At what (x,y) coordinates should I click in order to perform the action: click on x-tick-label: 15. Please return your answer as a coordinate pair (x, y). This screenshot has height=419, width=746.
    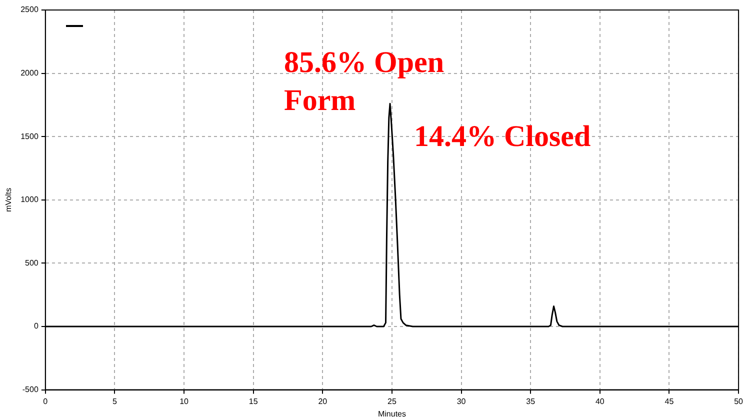
    Looking at the image, I should click on (253, 401).